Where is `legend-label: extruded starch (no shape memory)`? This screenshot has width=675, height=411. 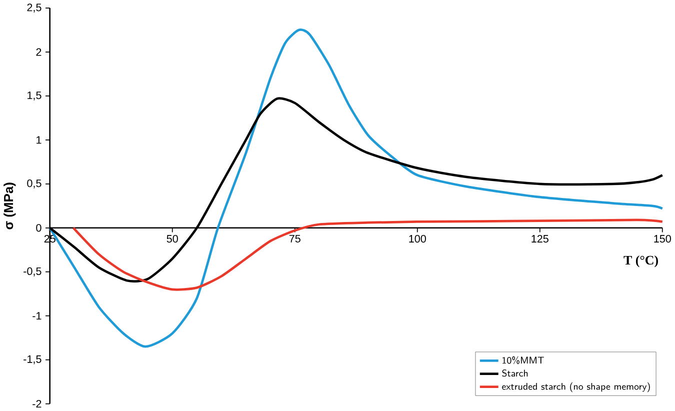
legend-label: extruded starch (no shape memory) is located at coordinates (576, 387).